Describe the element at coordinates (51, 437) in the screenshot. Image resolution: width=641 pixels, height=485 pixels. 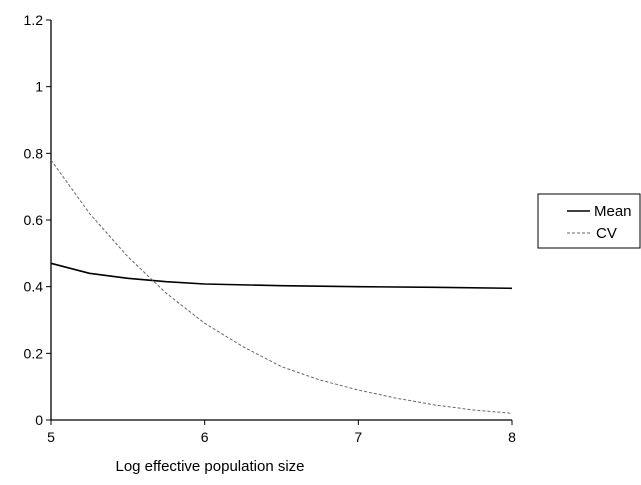
I see `x-tick-label: 5` at that location.